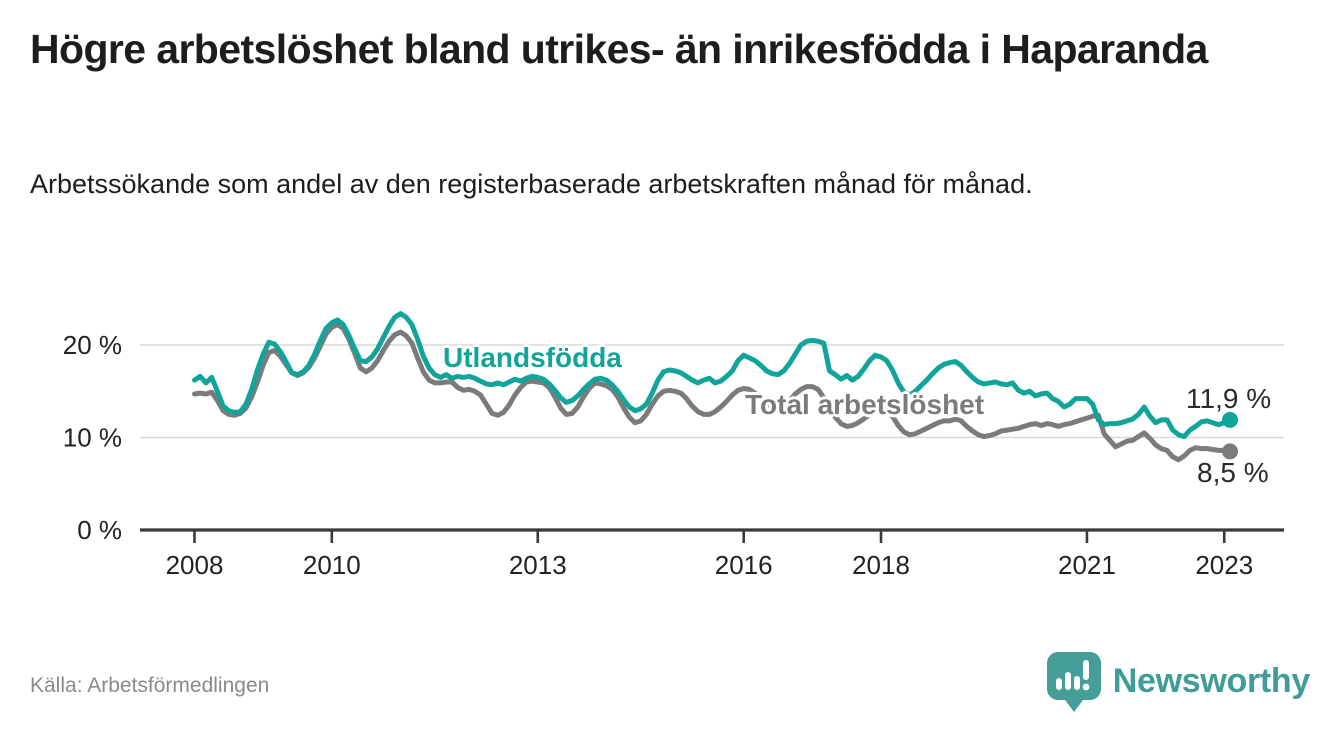  Describe the element at coordinates (538, 565) in the screenshot. I see `x-tick-label-2013: 2013` at that location.